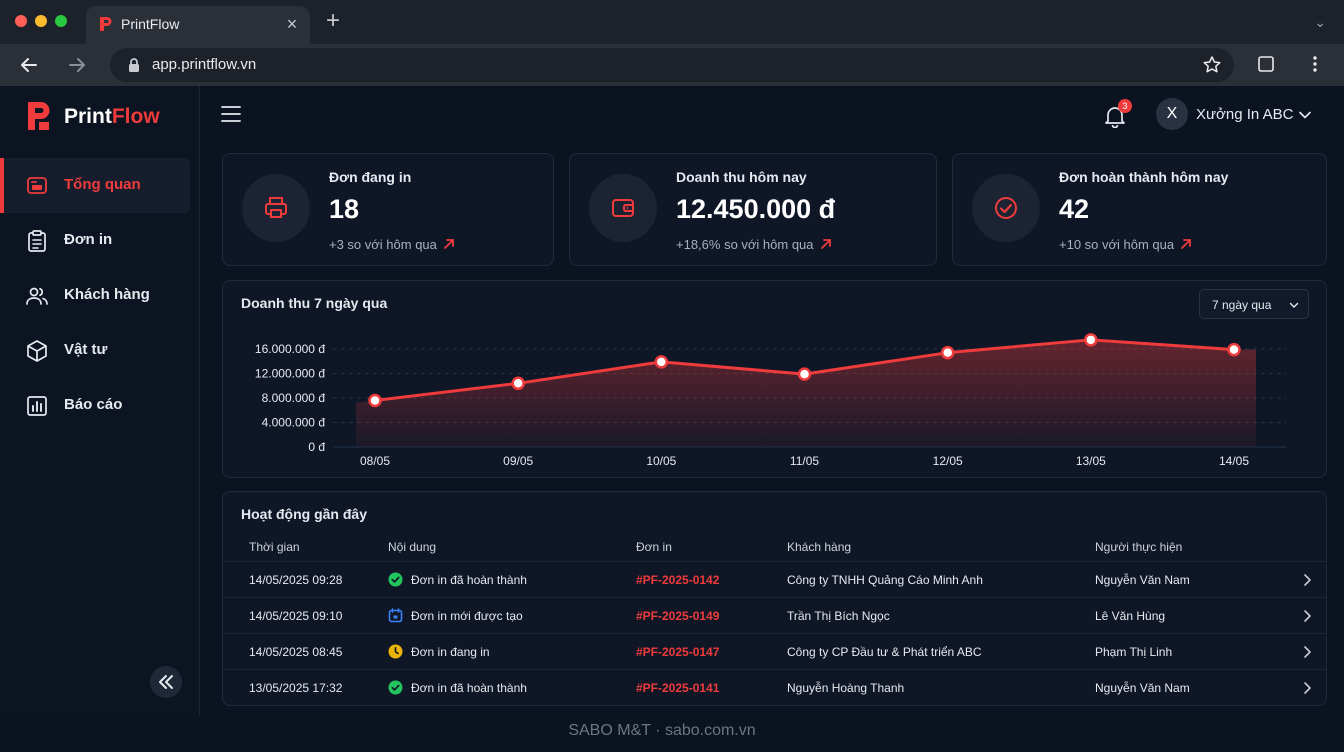 Image resolution: width=1344 pixels, height=752 pixels. What do you see at coordinates (450, 652) in the screenshot?
I see `row-content: Đơn in đang in` at bounding box center [450, 652].